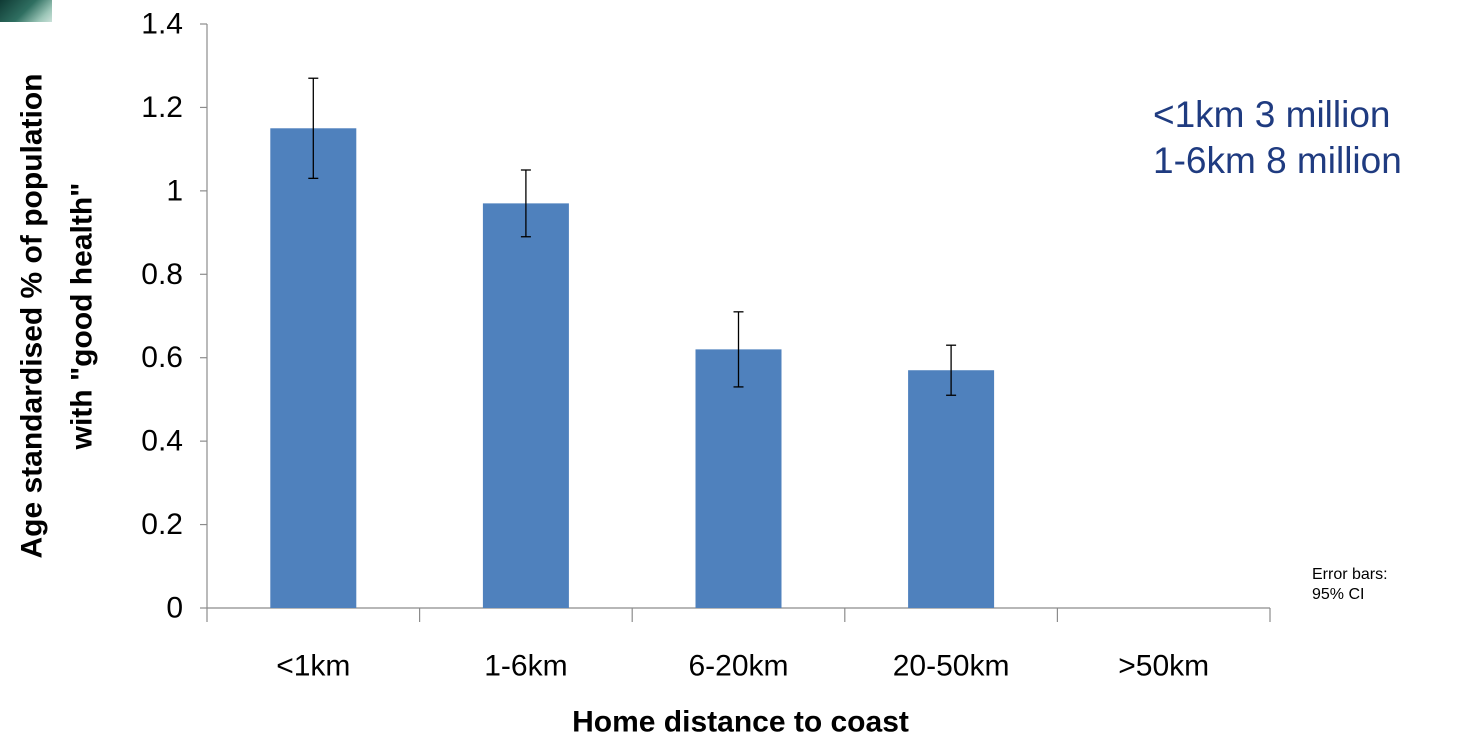 The height and width of the screenshot is (740, 1484). What do you see at coordinates (174, 190) in the screenshot?
I see `y-tick-label: 1` at bounding box center [174, 190].